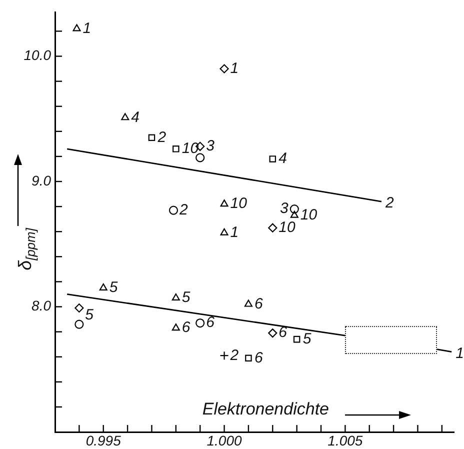 The height and width of the screenshot is (449, 464). Describe the element at coordinates (26, 249) in the screenshot. I see `y-axis-title: δ[ppm]` at that location.